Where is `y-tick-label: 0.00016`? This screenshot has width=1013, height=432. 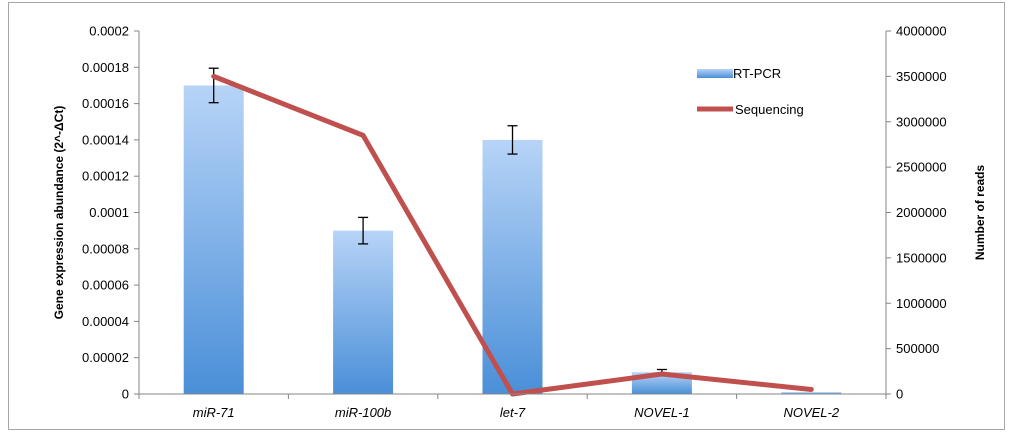
y-tick-label: 0.00016 is located at coordinates (105, 103).